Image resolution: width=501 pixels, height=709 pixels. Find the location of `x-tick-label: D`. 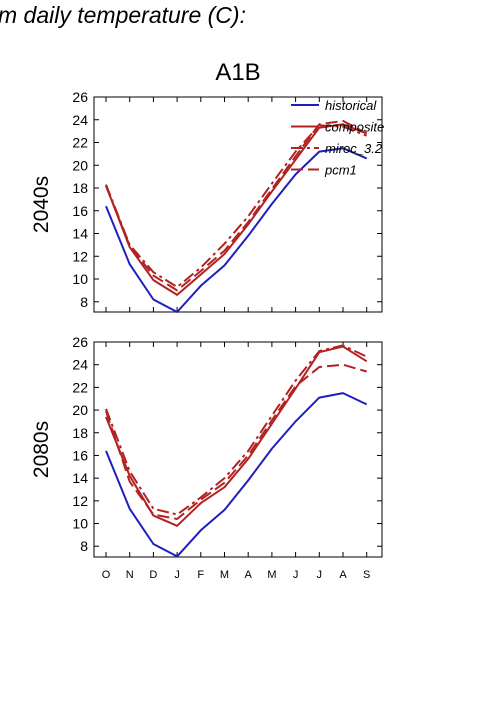

x-tick-label: D is located at coordinates (153, 575).